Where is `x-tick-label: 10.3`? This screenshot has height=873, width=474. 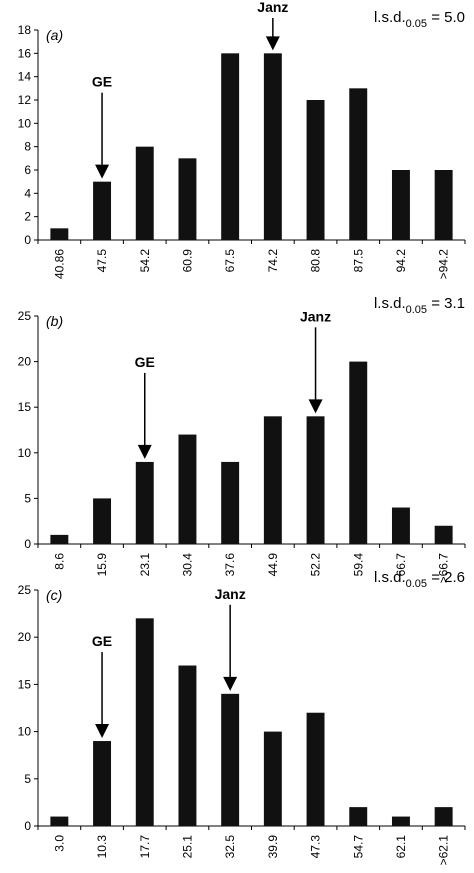 x-tick-label: 10.3 is located at coordinates (102, 847).